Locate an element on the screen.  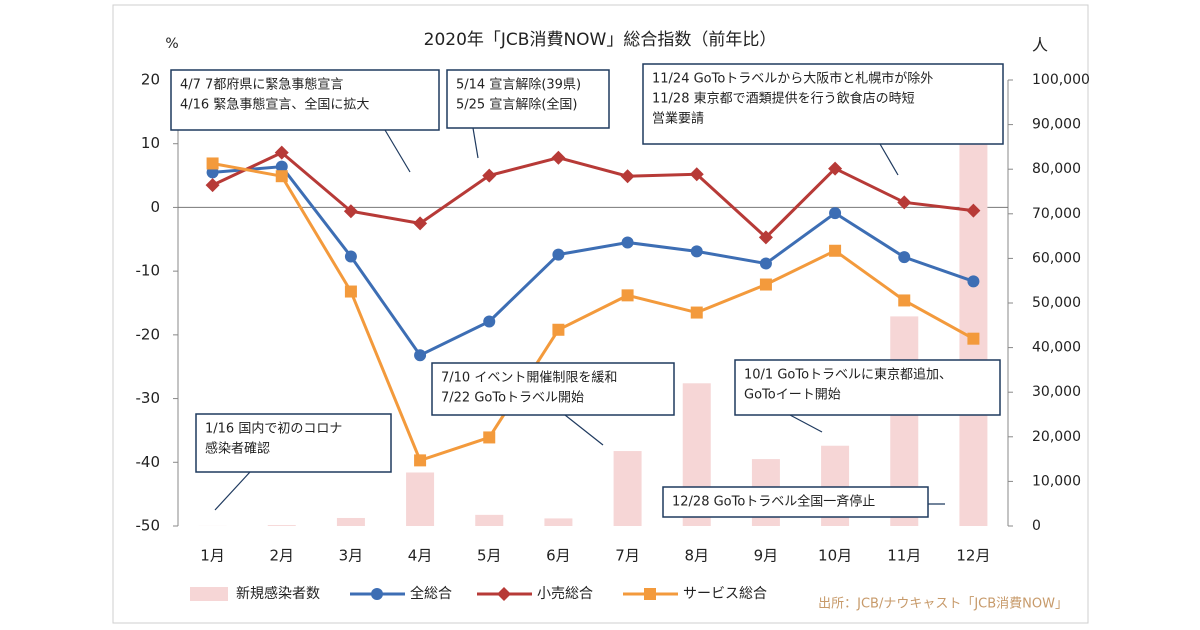
annotation-text: 10/1 GoToトラベルに東京都追加、 is located at coordinates (848, 375).